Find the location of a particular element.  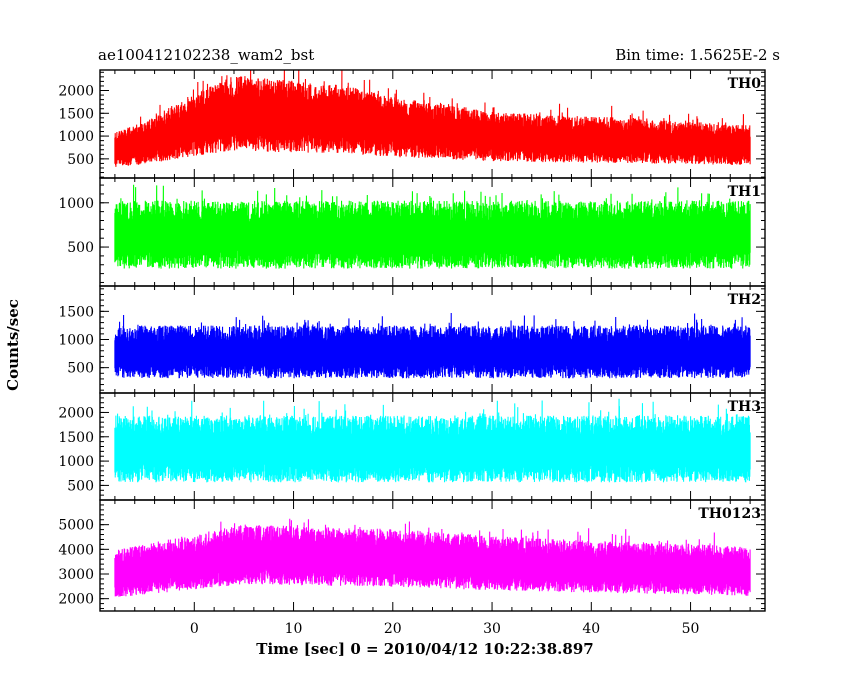

x-tick-label: 50 is located at coordinates (691, 629).